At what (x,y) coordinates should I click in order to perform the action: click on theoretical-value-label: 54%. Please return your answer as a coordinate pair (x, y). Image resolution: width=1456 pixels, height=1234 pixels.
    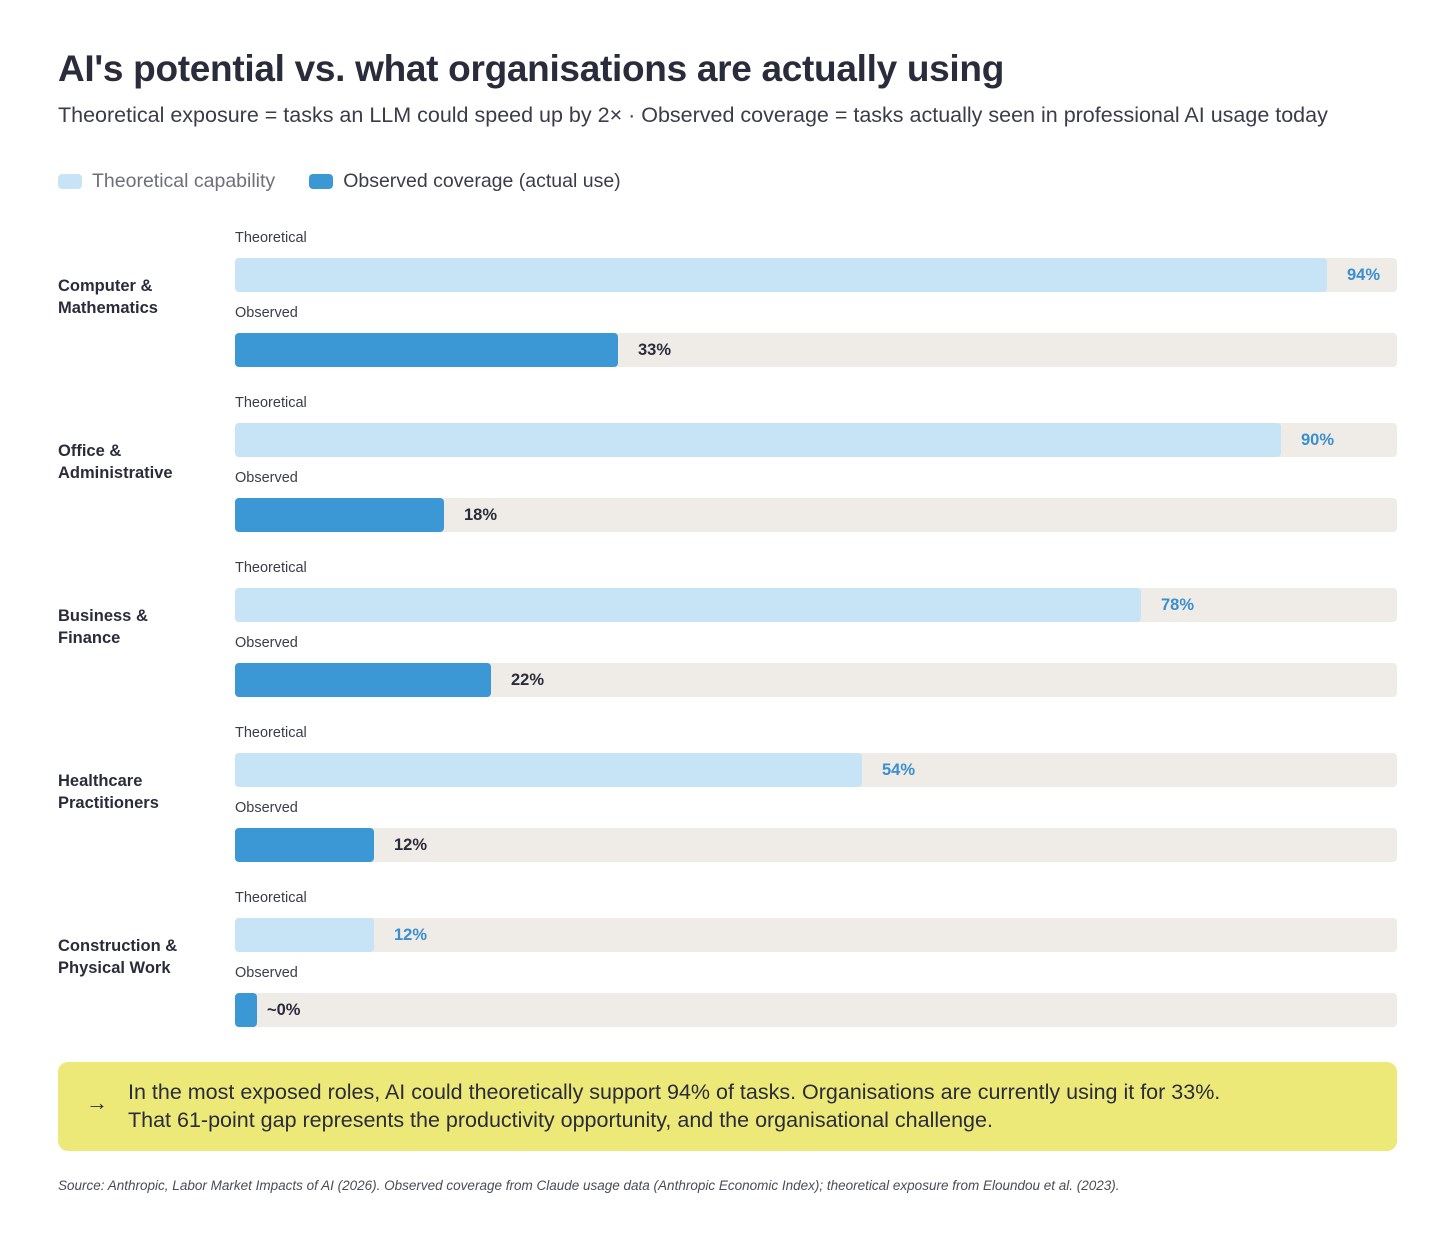
    Looking at the image, I should click on (899, 770).